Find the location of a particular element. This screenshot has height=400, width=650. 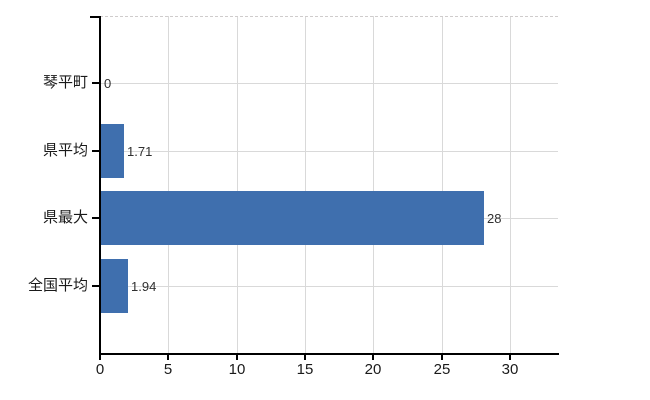

y-category-label: 県平均 is located at coordinates (65, 150).